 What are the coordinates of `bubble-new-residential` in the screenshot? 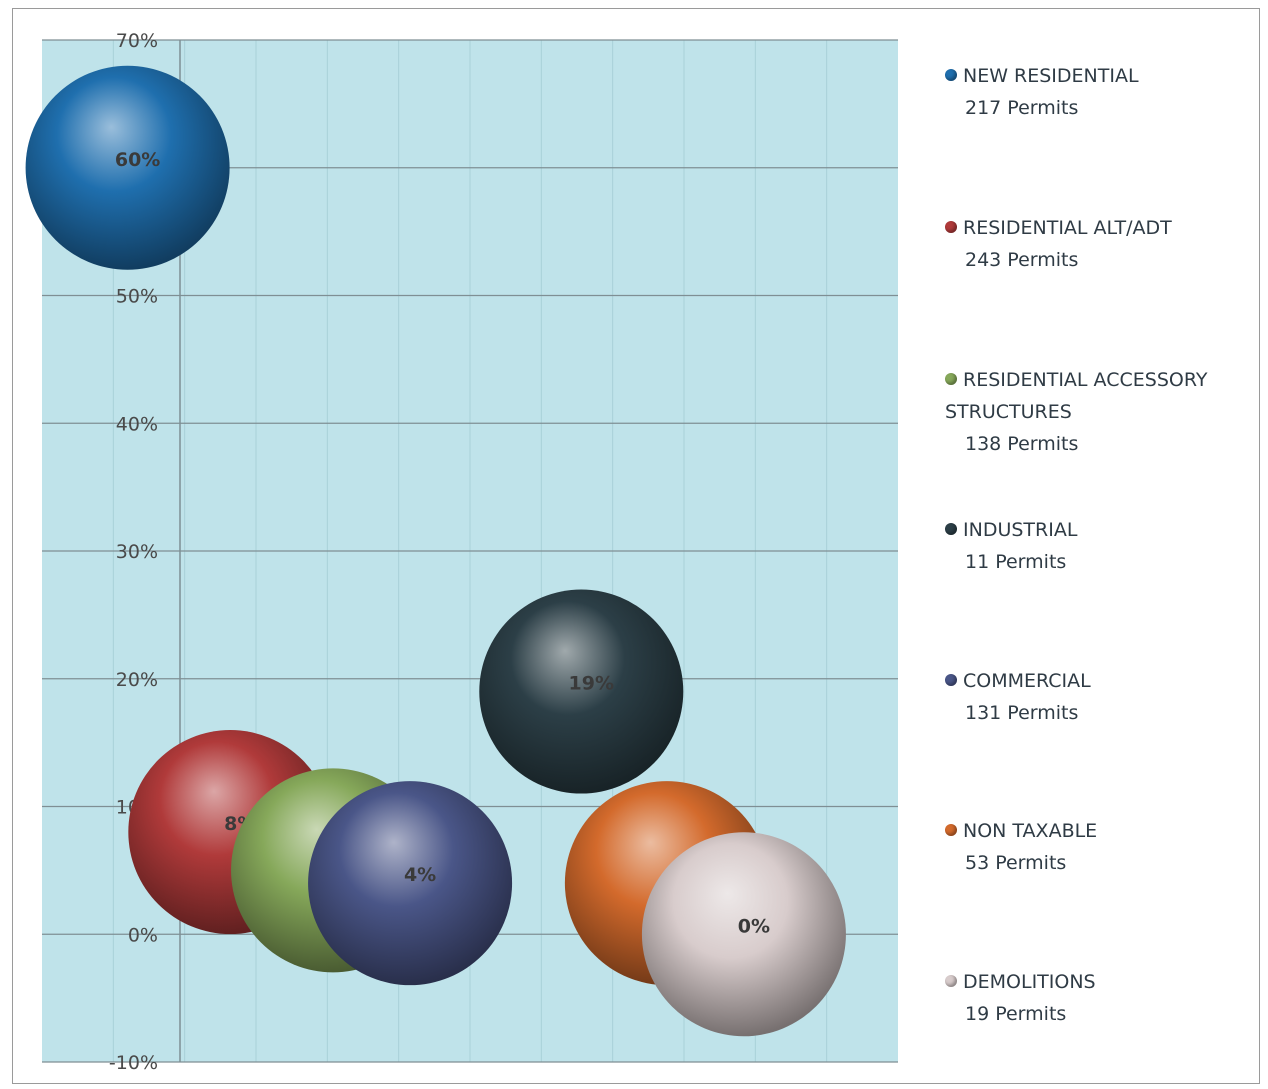 It's located at (127, 167).